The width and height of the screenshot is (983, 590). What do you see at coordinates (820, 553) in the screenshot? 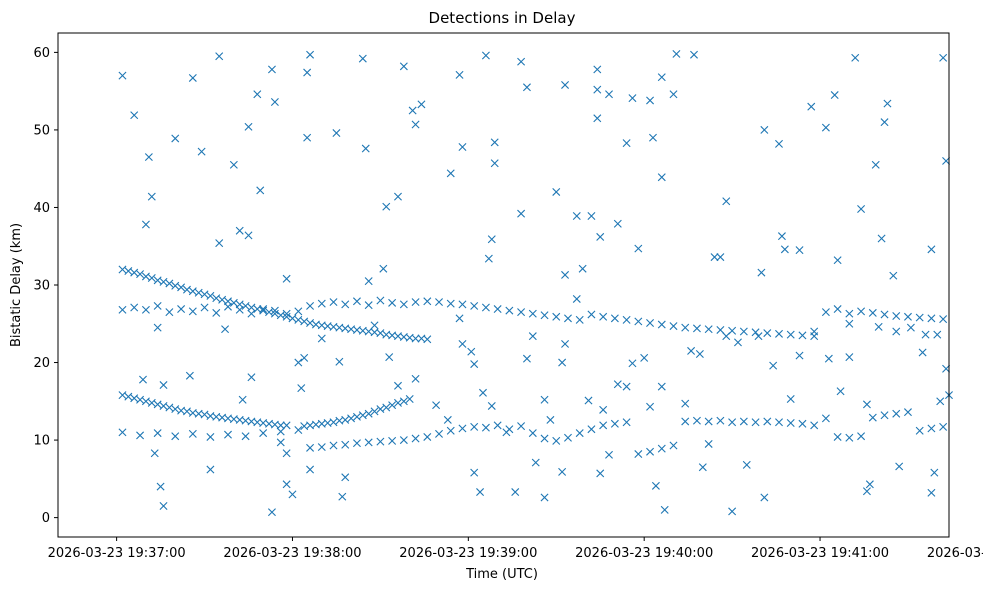
I see `x-tick-label: 2026-03-23 19:41:00` at bounding box center [820, 553].